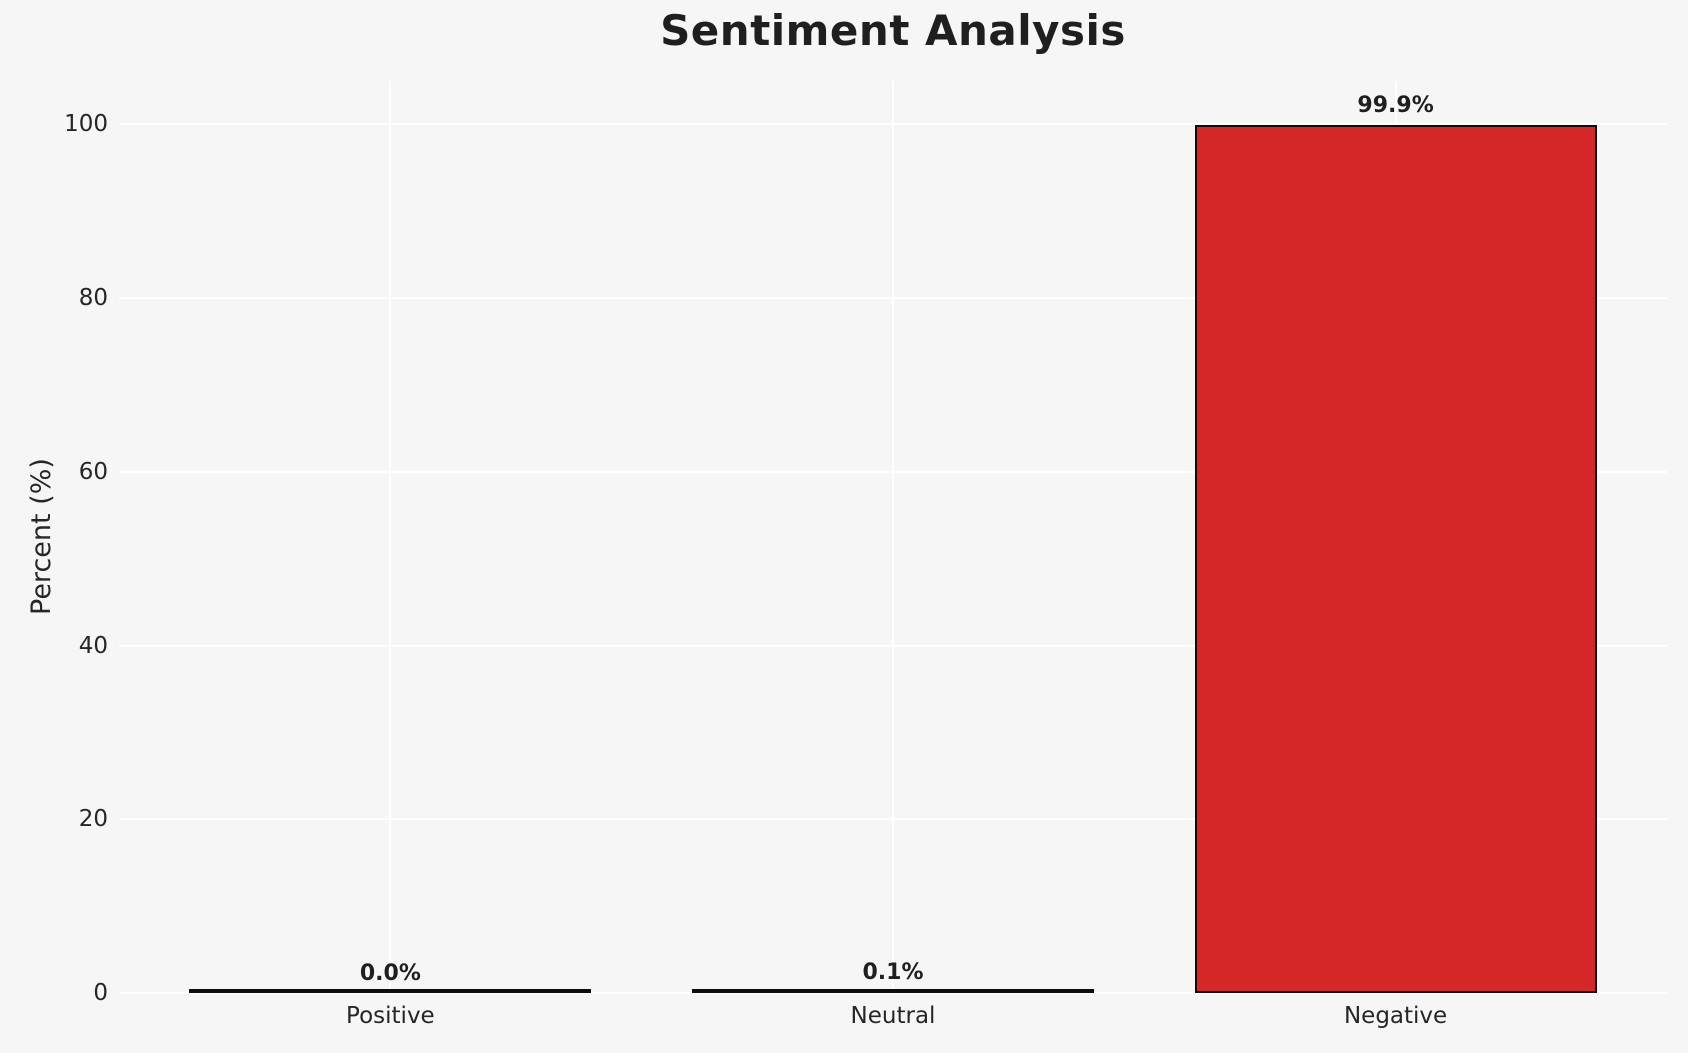 Image resolution: width=1688 pixels, height=1053 pixels. I want to click on bar-value-label: 0.0%, so click(390, 973).